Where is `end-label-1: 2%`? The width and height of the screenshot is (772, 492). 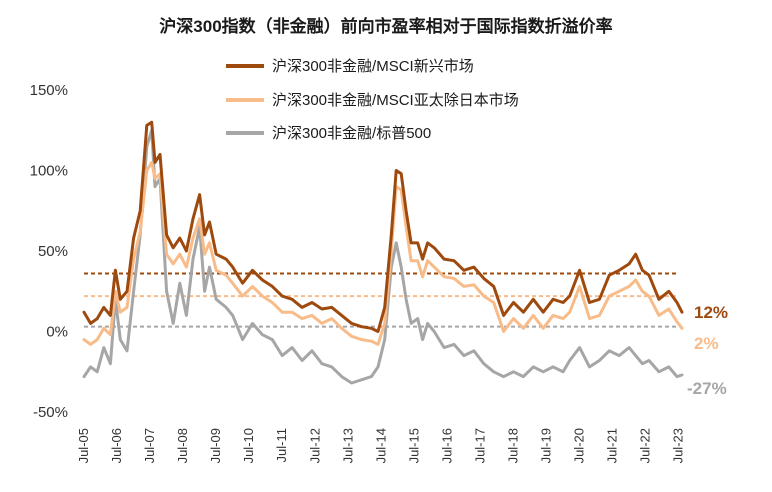 end-label-1: 2% is located at coordinates (706, 343).